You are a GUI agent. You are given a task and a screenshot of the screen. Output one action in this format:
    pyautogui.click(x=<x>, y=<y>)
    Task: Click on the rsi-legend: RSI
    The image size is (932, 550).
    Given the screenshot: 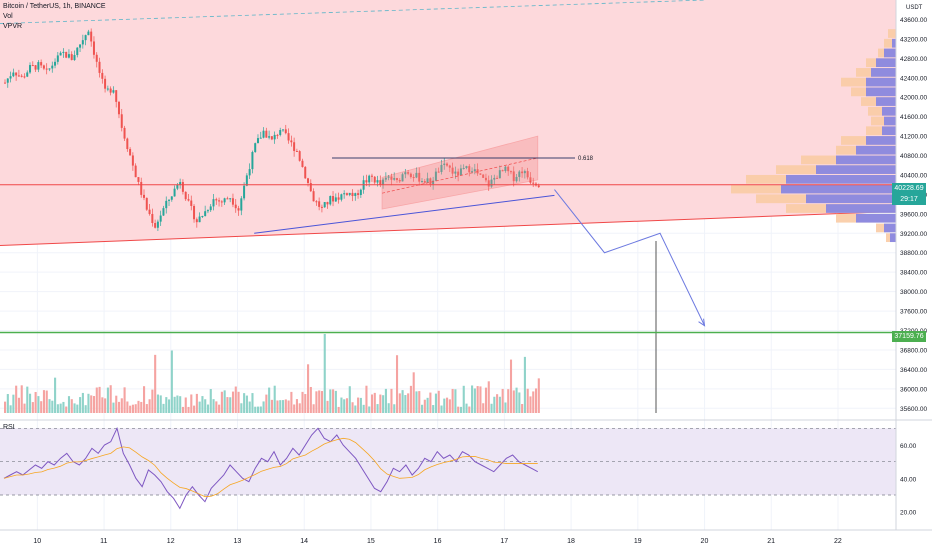 What is the action you would take?
    pyautogui.click(x=9, y=427)
    